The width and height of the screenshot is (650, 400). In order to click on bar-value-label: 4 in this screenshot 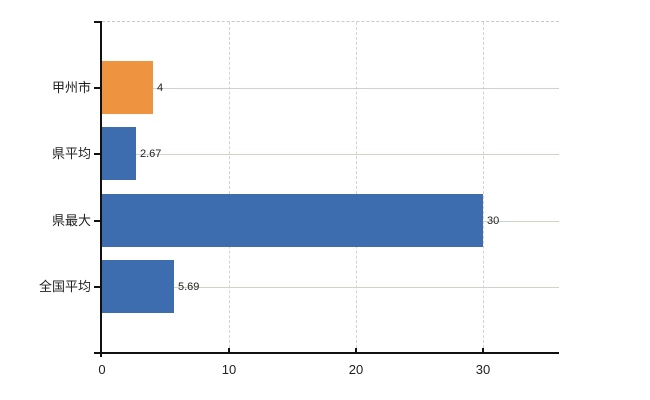, I will do `click(160, 88)`.